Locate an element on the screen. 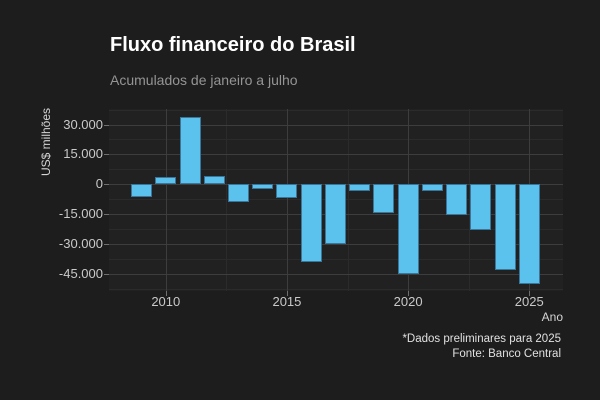 The width and height of the screenshot is (600, 400). bar-2015 is located at coordinates (287, 191).